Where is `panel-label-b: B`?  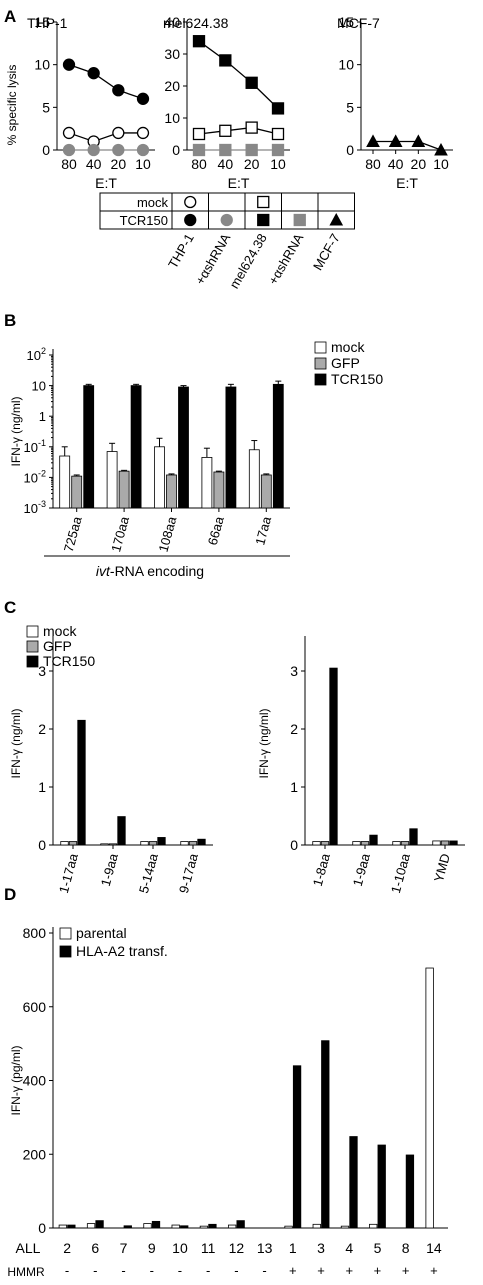
panel-label-b: B is located at coordinates (10, 320).